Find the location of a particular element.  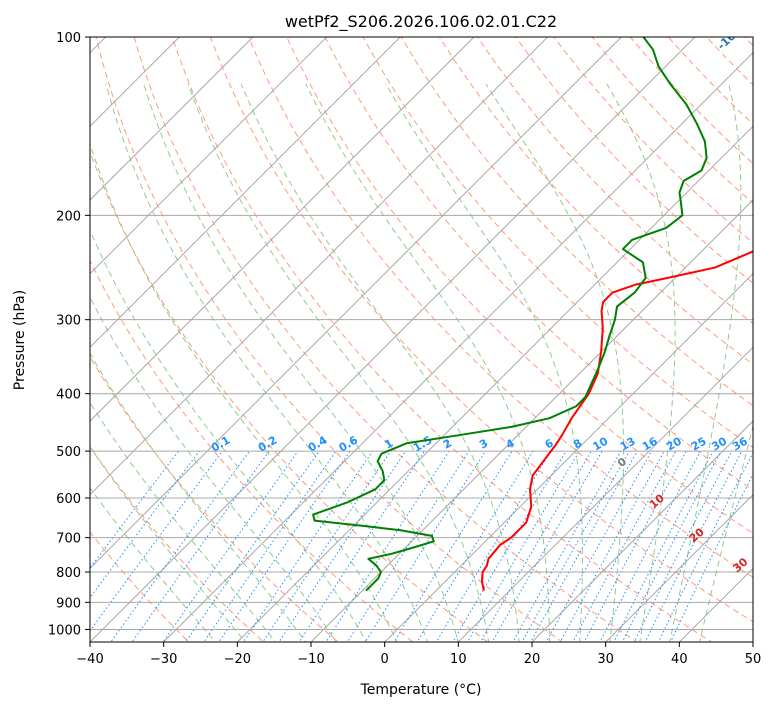

x-tick-label: 40 is located at coordinates (679, 659).